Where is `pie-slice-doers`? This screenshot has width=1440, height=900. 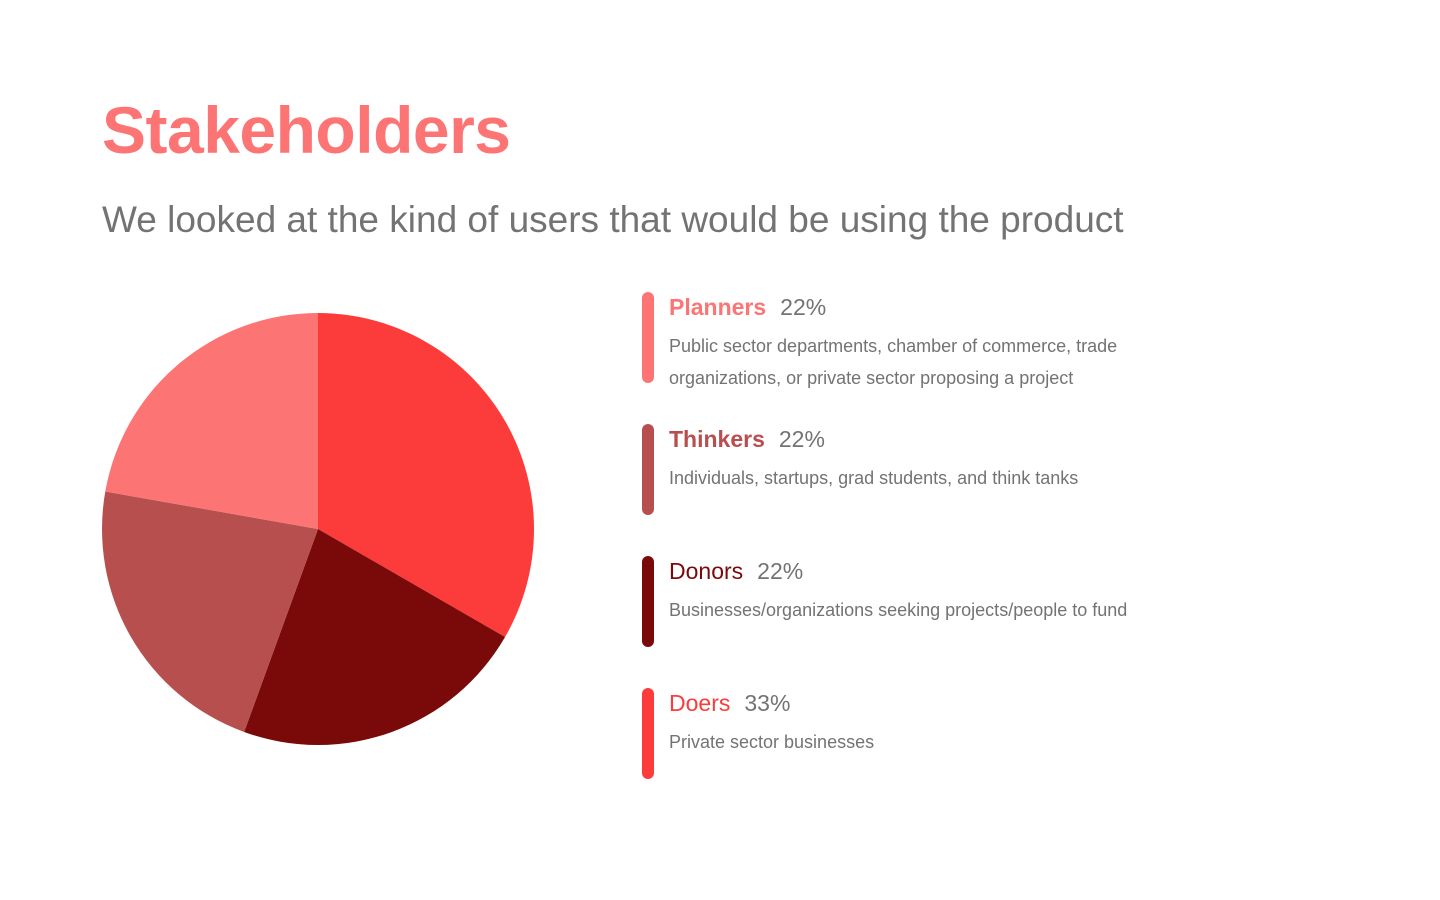 pie-slice-doers is located at coordinates (426, 475).